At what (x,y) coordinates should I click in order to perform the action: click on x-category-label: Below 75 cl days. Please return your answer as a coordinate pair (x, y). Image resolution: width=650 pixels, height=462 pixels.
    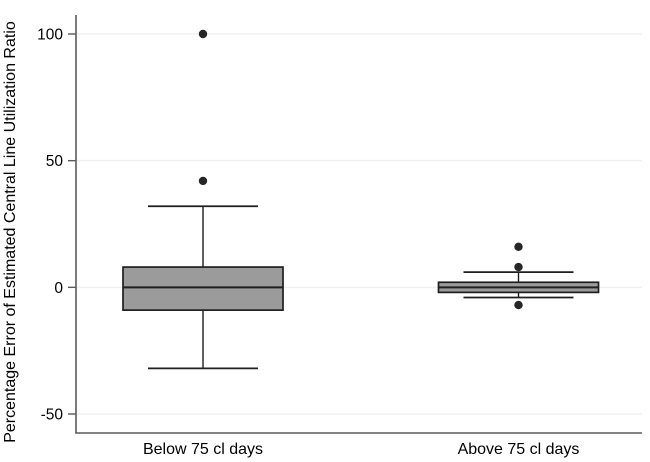
    Looking at the image, I should click on (203, 449).